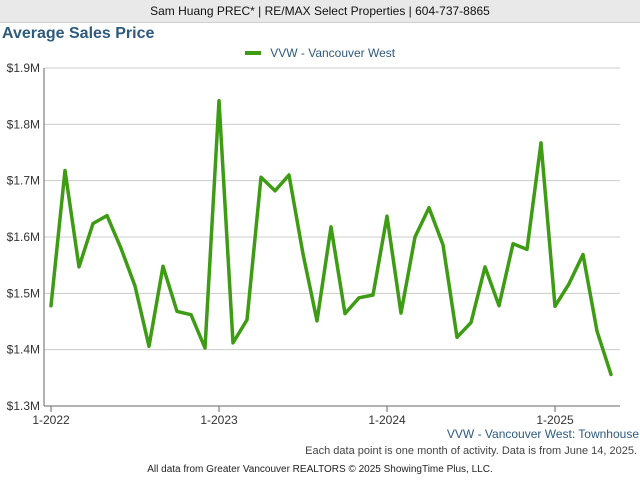 This screenshot has width=640, height=480. What do you see at coordinates (542, 434) in the screenshot?
I see `series-caption: VVW - Vancouver West: Townhouse` at bounding box center [542, 434].